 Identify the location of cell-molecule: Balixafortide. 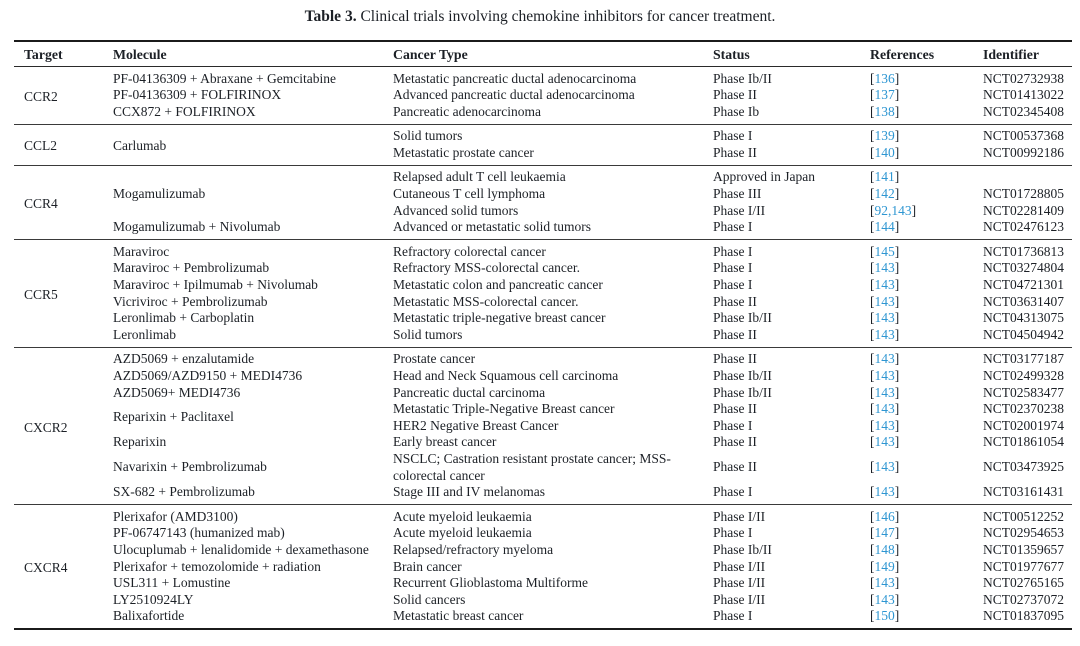
(149, 616).